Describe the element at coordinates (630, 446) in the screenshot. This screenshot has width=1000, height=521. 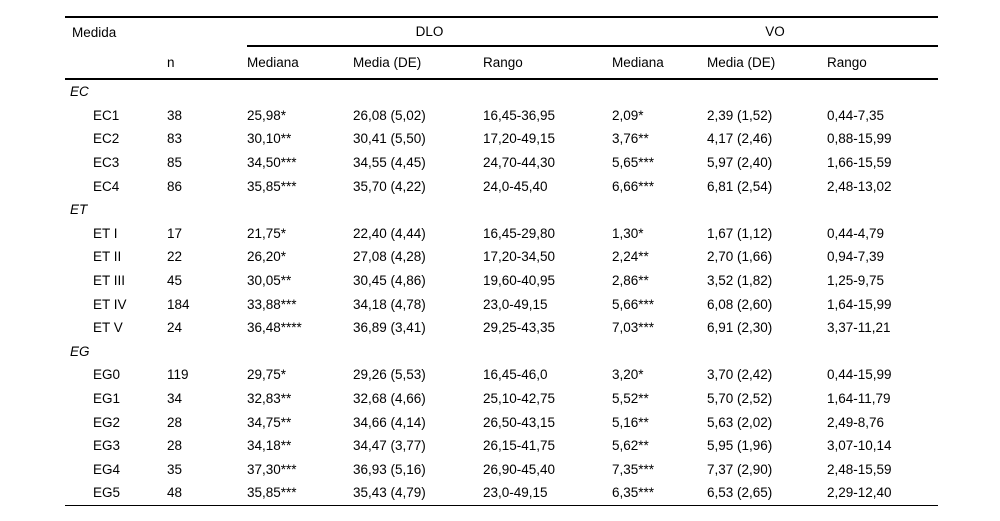
I see `row-cell: 5,62**` at that location.